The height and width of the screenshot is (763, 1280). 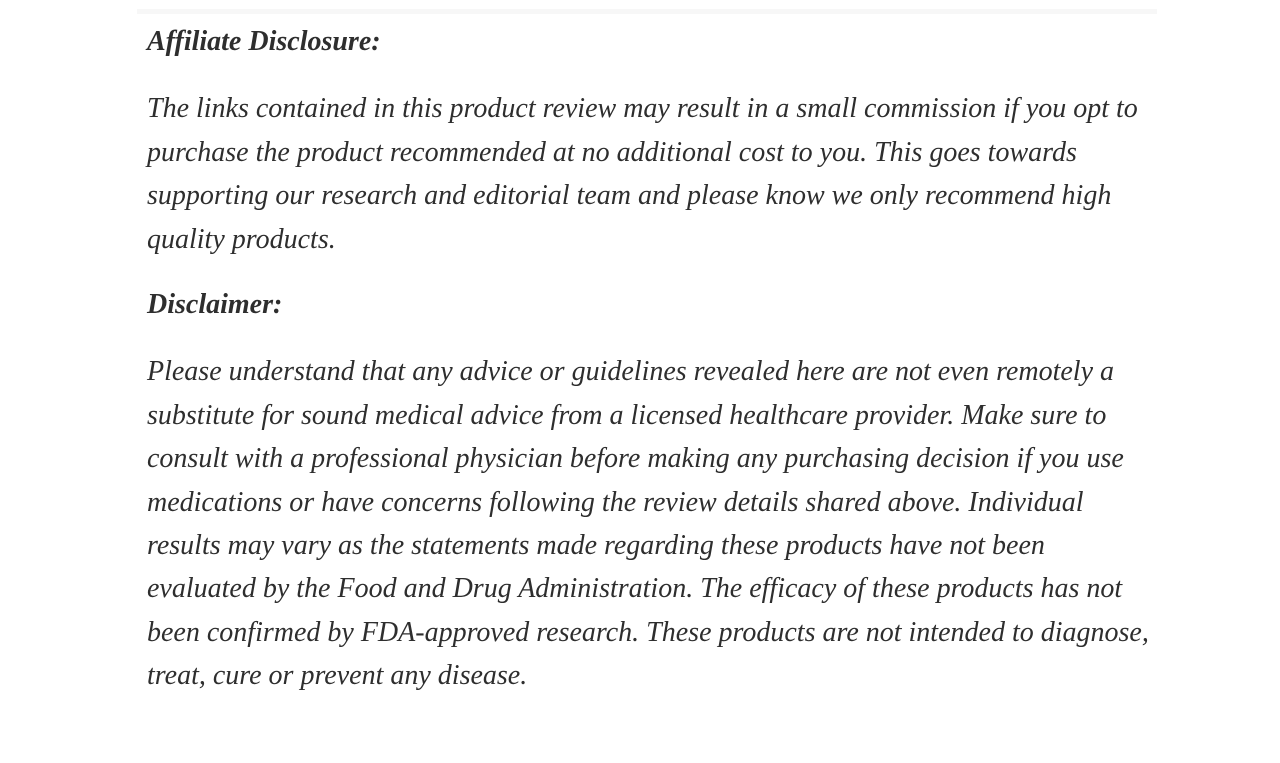 I want to click on disclaimer-heading: Disclaimer:, so click(x=215, y=304).